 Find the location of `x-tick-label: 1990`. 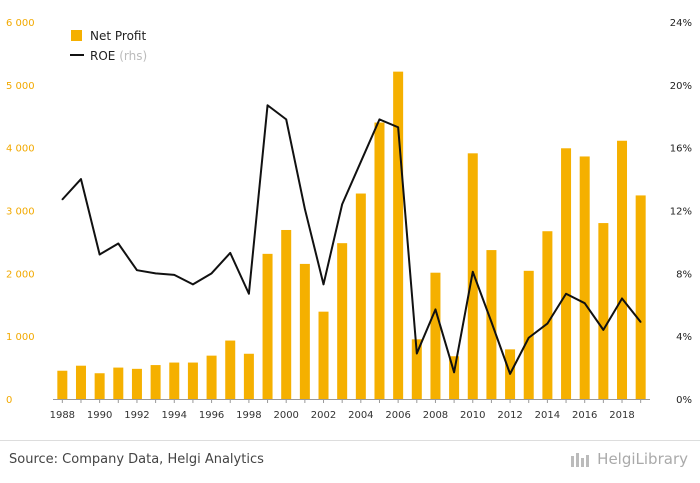

x-tick-label: 1990 is located at coordinates (99, 415).